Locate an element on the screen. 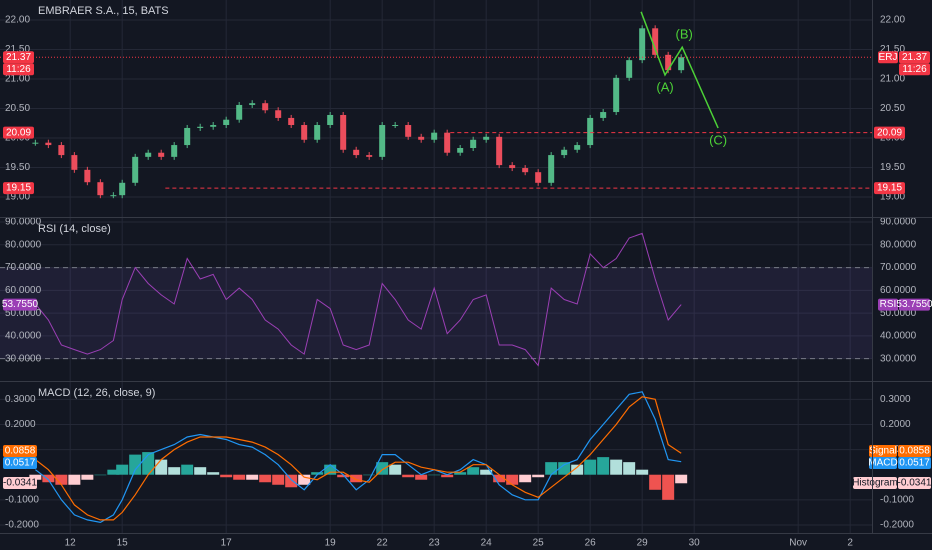 Image resolution: width=932 pixels, height=550 pixels. rsi-title: RSI (14, close) is located at coordinates (74, 229).